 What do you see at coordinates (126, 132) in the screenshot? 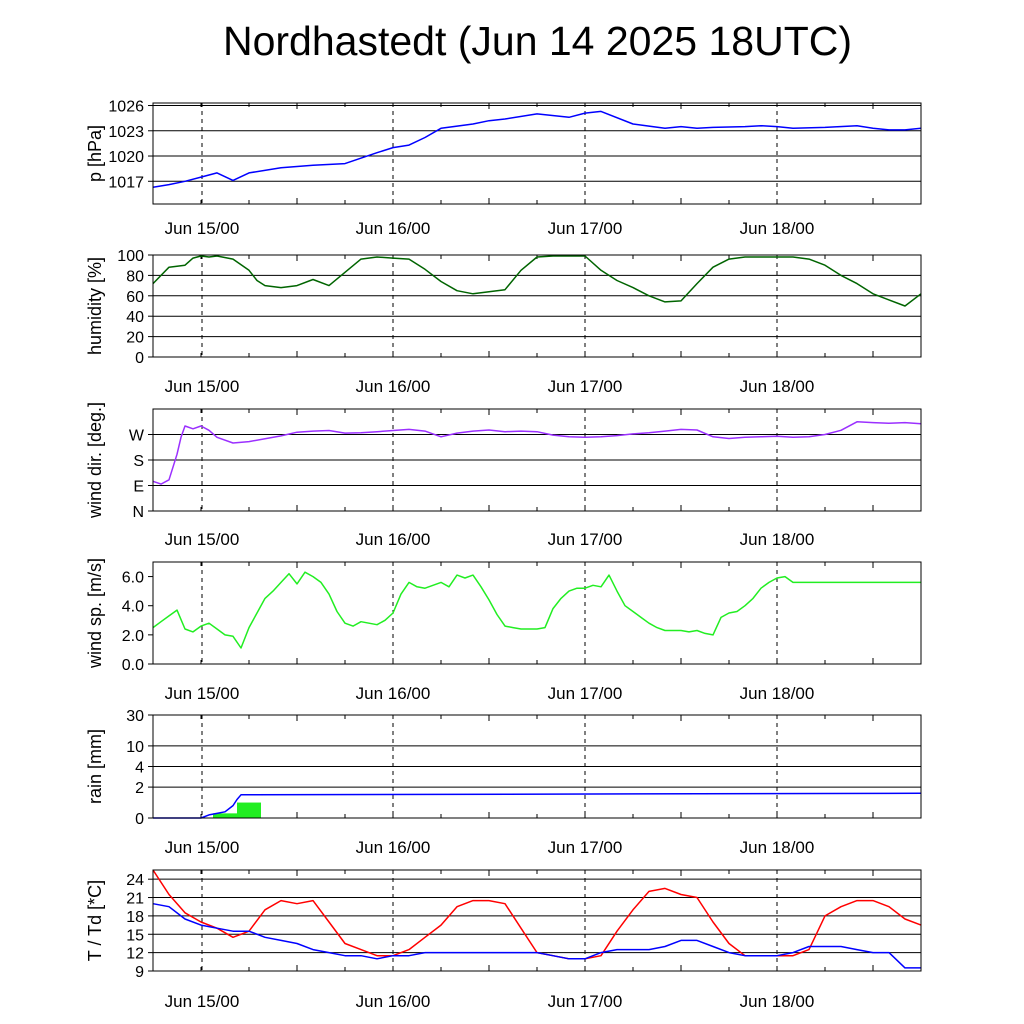
I see `y-tick-label: 1023` at bounding box center [126, 132].